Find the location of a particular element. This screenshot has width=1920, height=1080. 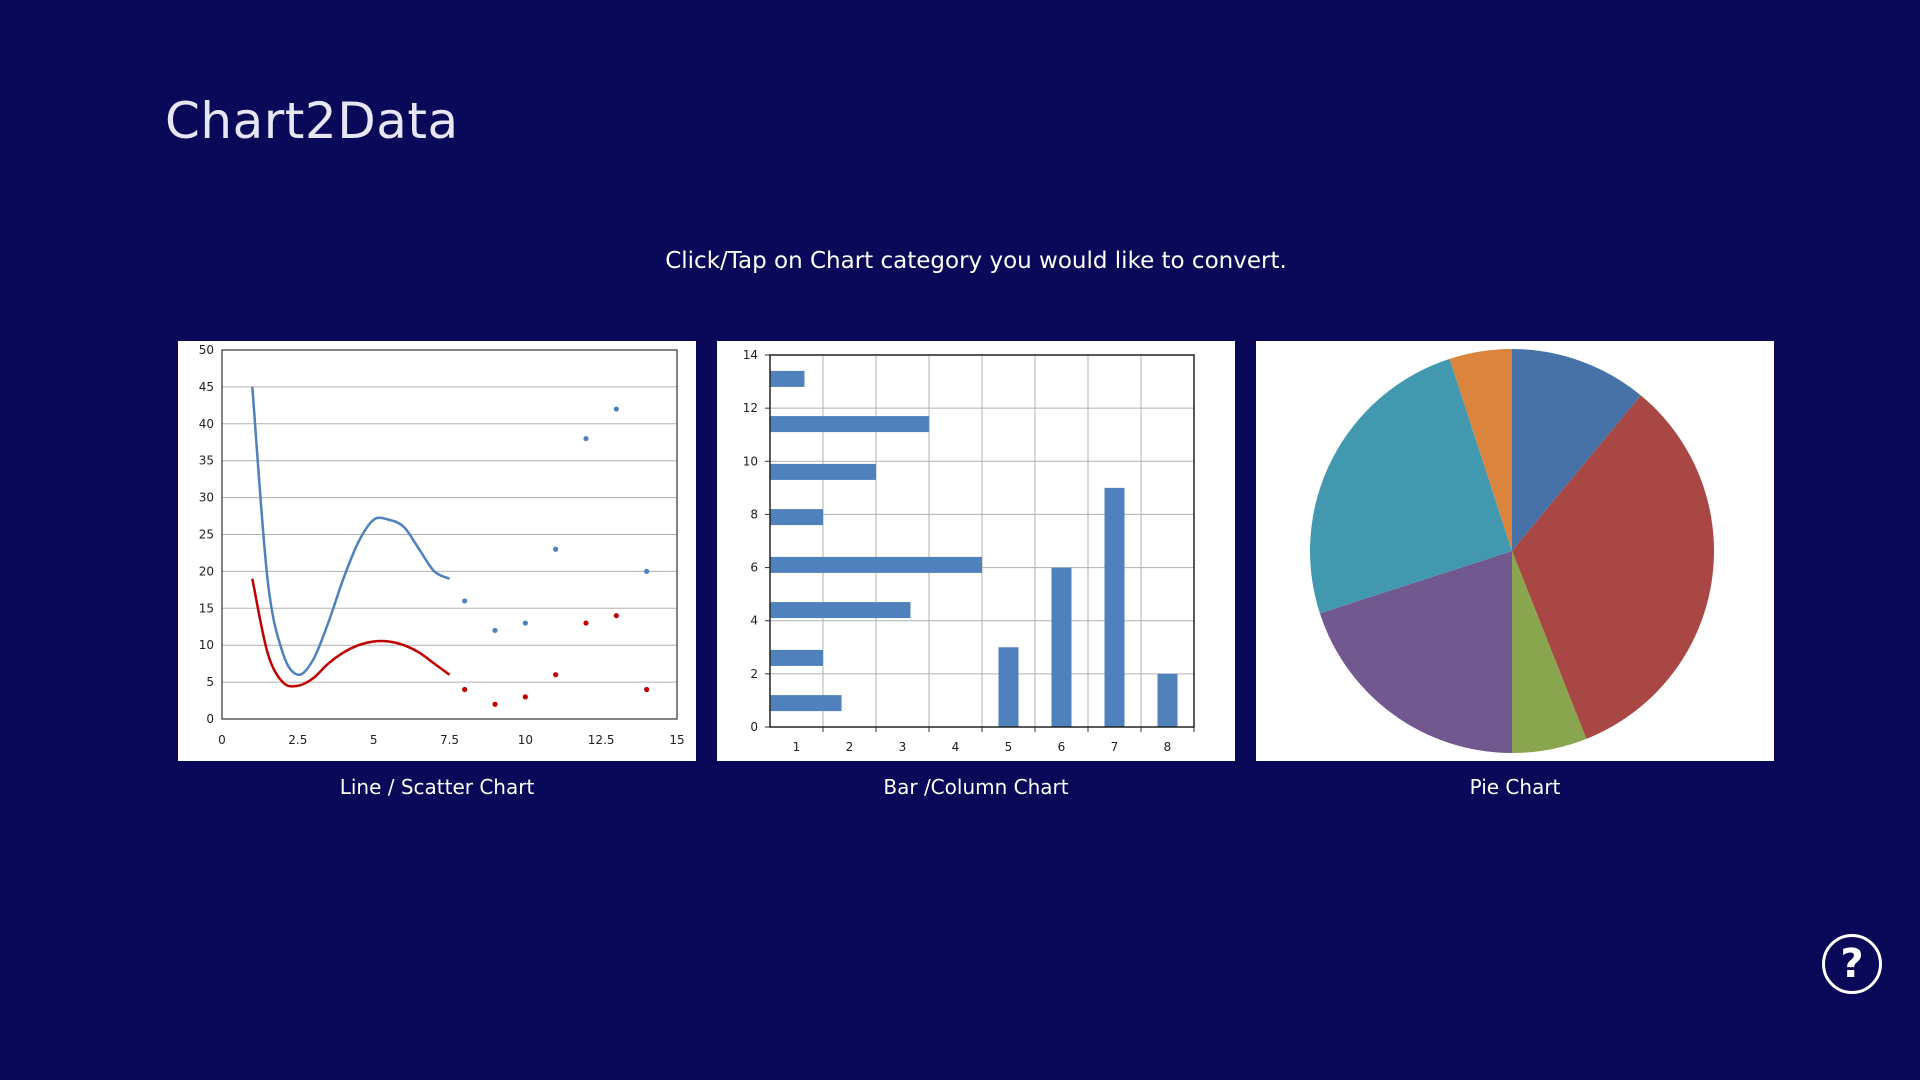

line-scatter-chart-tile: 0 5 10 15 20 25 30 35 40 45 50 0 2.5 5 7.5 10 12.5 15 is located at coordinates (437, 551).